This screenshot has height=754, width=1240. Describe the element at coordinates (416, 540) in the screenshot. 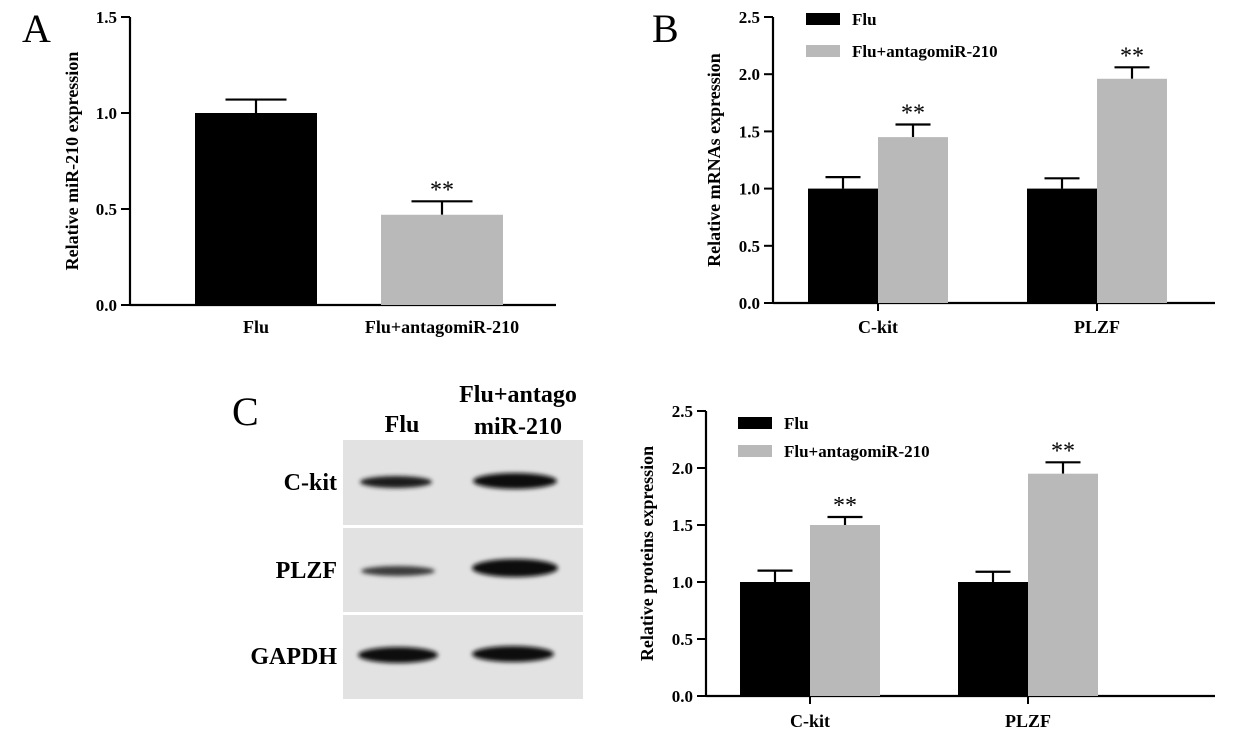

I see `western-blot: Flu Flu+antago miR-210 C-kit PLZF GAPDH` at that location.